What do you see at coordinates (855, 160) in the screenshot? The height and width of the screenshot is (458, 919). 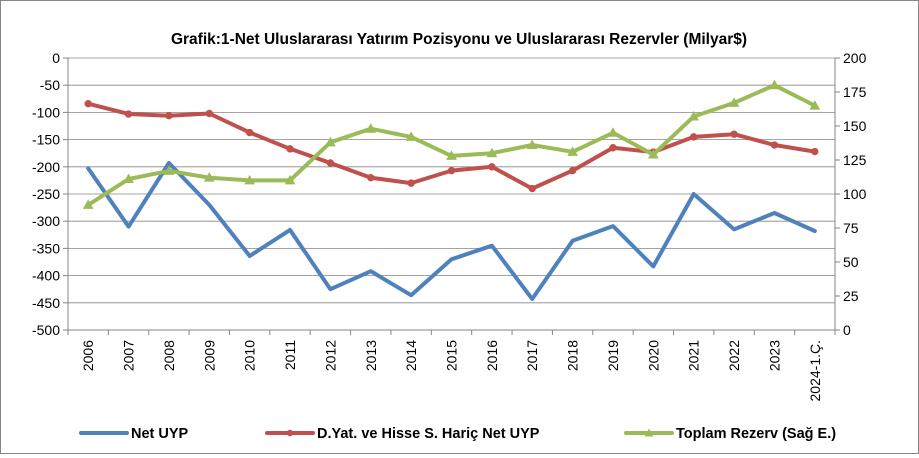 I see `right-tick-label: 125` at bounding box center [855, 160].